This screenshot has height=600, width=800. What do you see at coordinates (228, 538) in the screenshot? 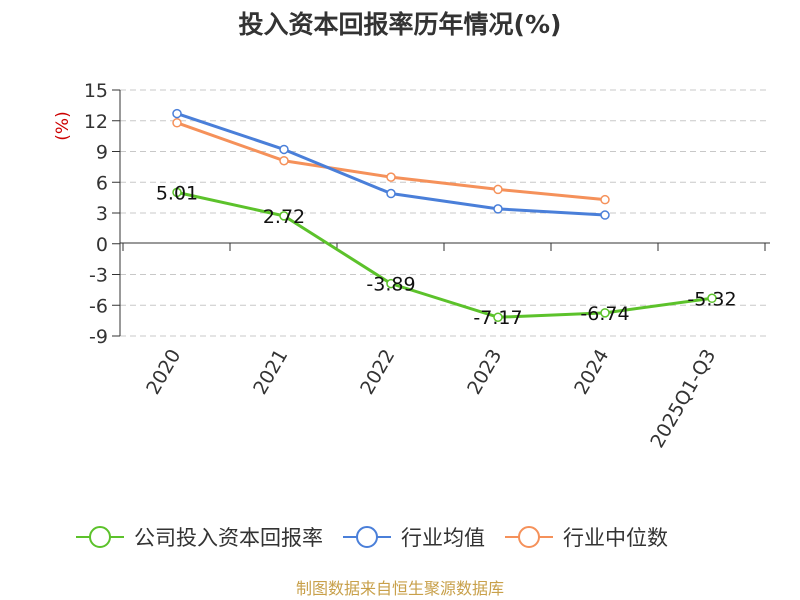
I see `legend-item-label: 公司投入资本回报率` at bounding box center [228, 538].